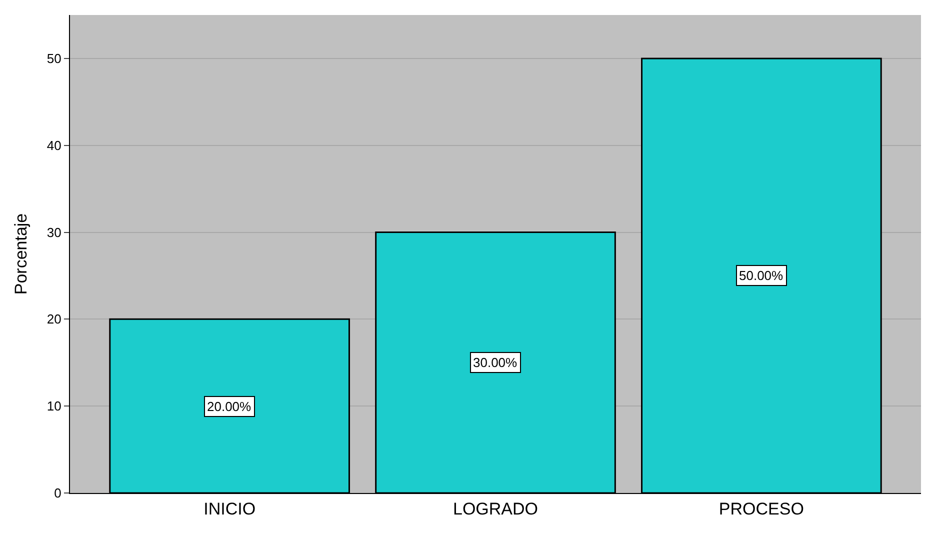  What do you see at coordinates (495, 508) in the screenshot?
I see `x-tick-label: LOGRADO` at bounding box center [495, 508].